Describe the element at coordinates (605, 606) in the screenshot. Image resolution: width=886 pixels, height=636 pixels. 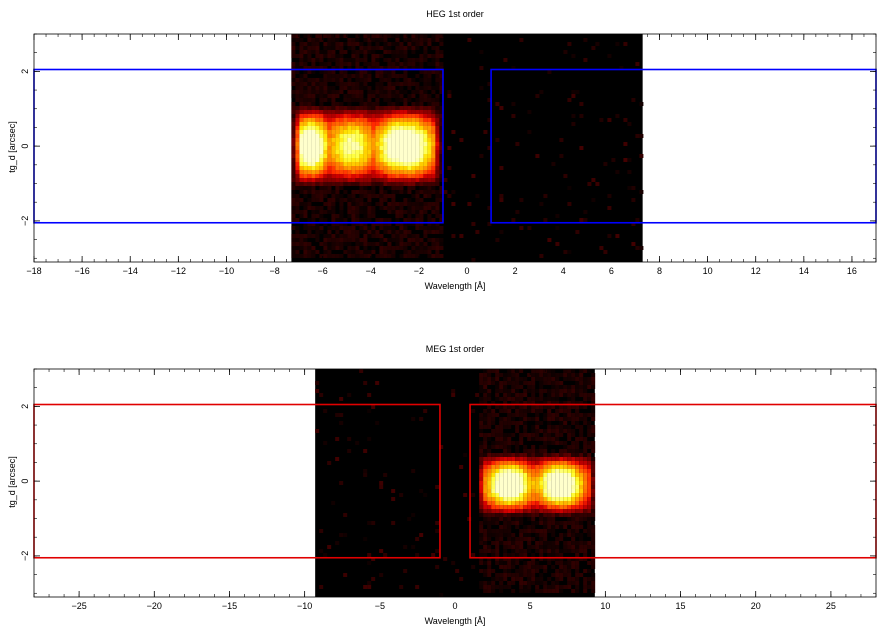
I see `meg-x-tick-label: 10` at that location.